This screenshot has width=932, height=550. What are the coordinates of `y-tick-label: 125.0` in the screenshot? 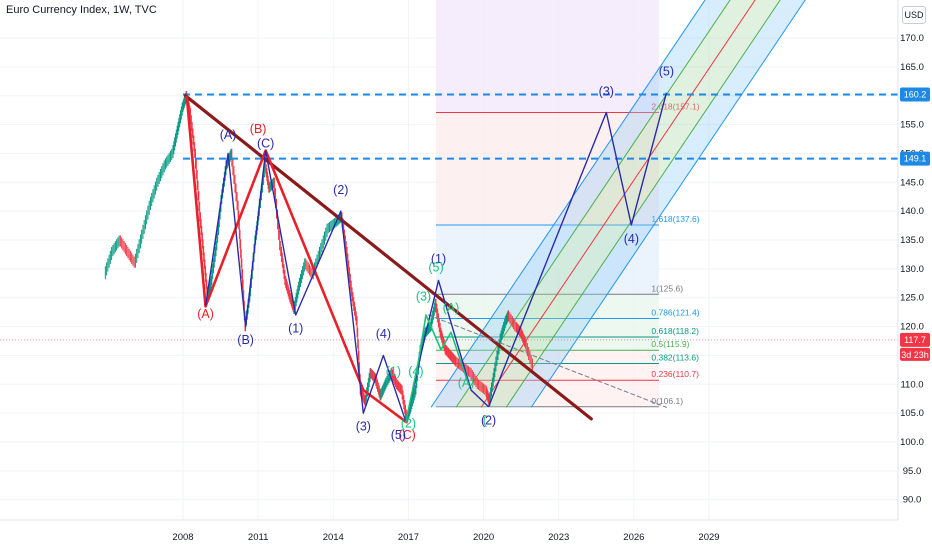 It's located at (912, 298).